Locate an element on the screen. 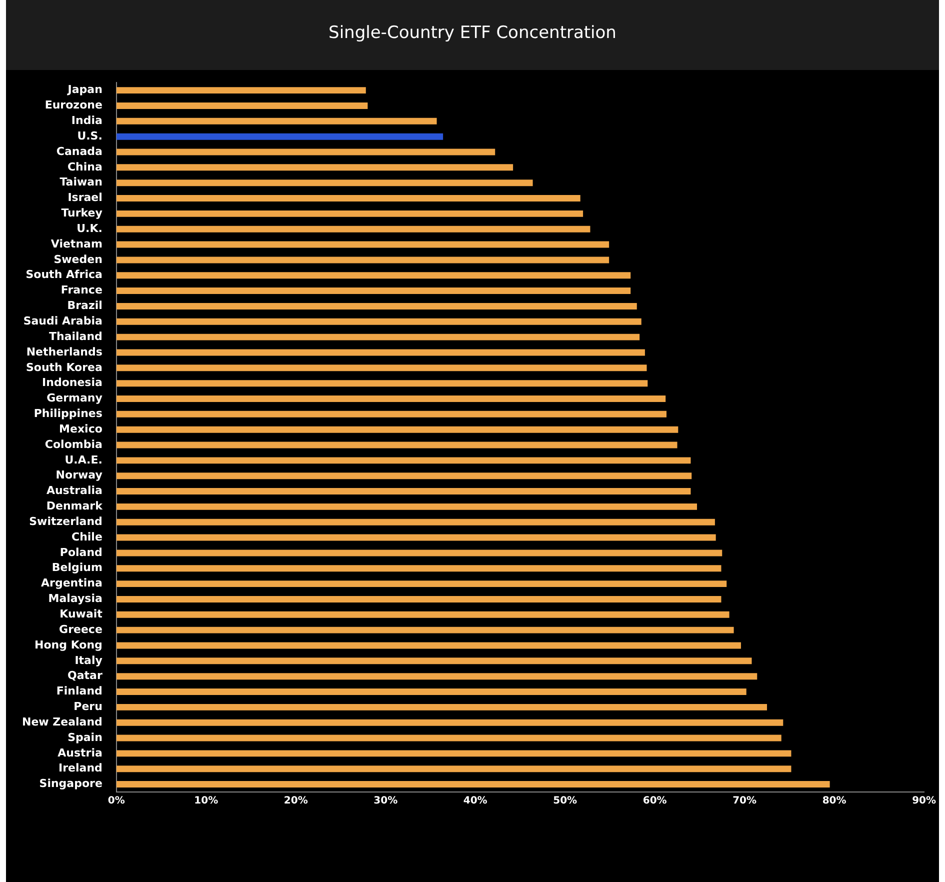 This screenshot has width=945, height=882. y-tick-label: Turkey is located at coordinates (81, 213).